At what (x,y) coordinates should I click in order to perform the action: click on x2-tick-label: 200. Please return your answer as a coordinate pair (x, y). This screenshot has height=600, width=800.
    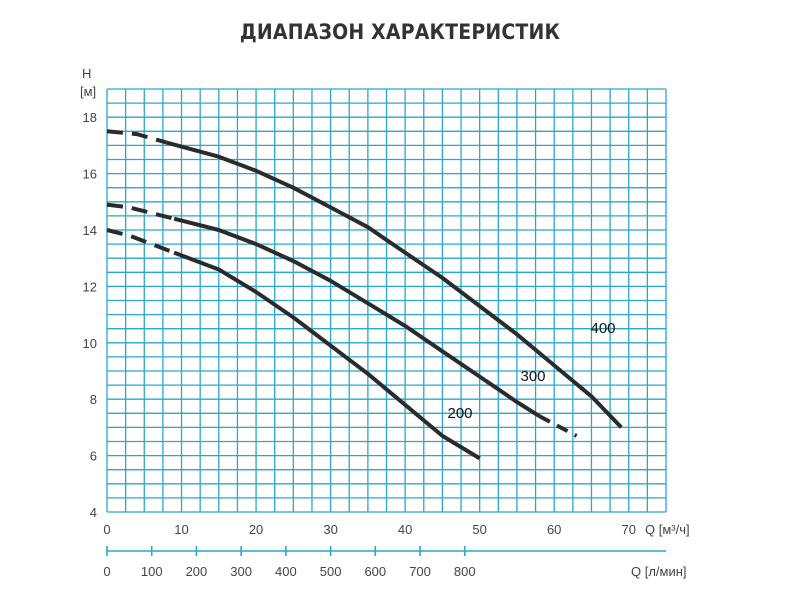
    Looking at the image, I should click on (197, 571).